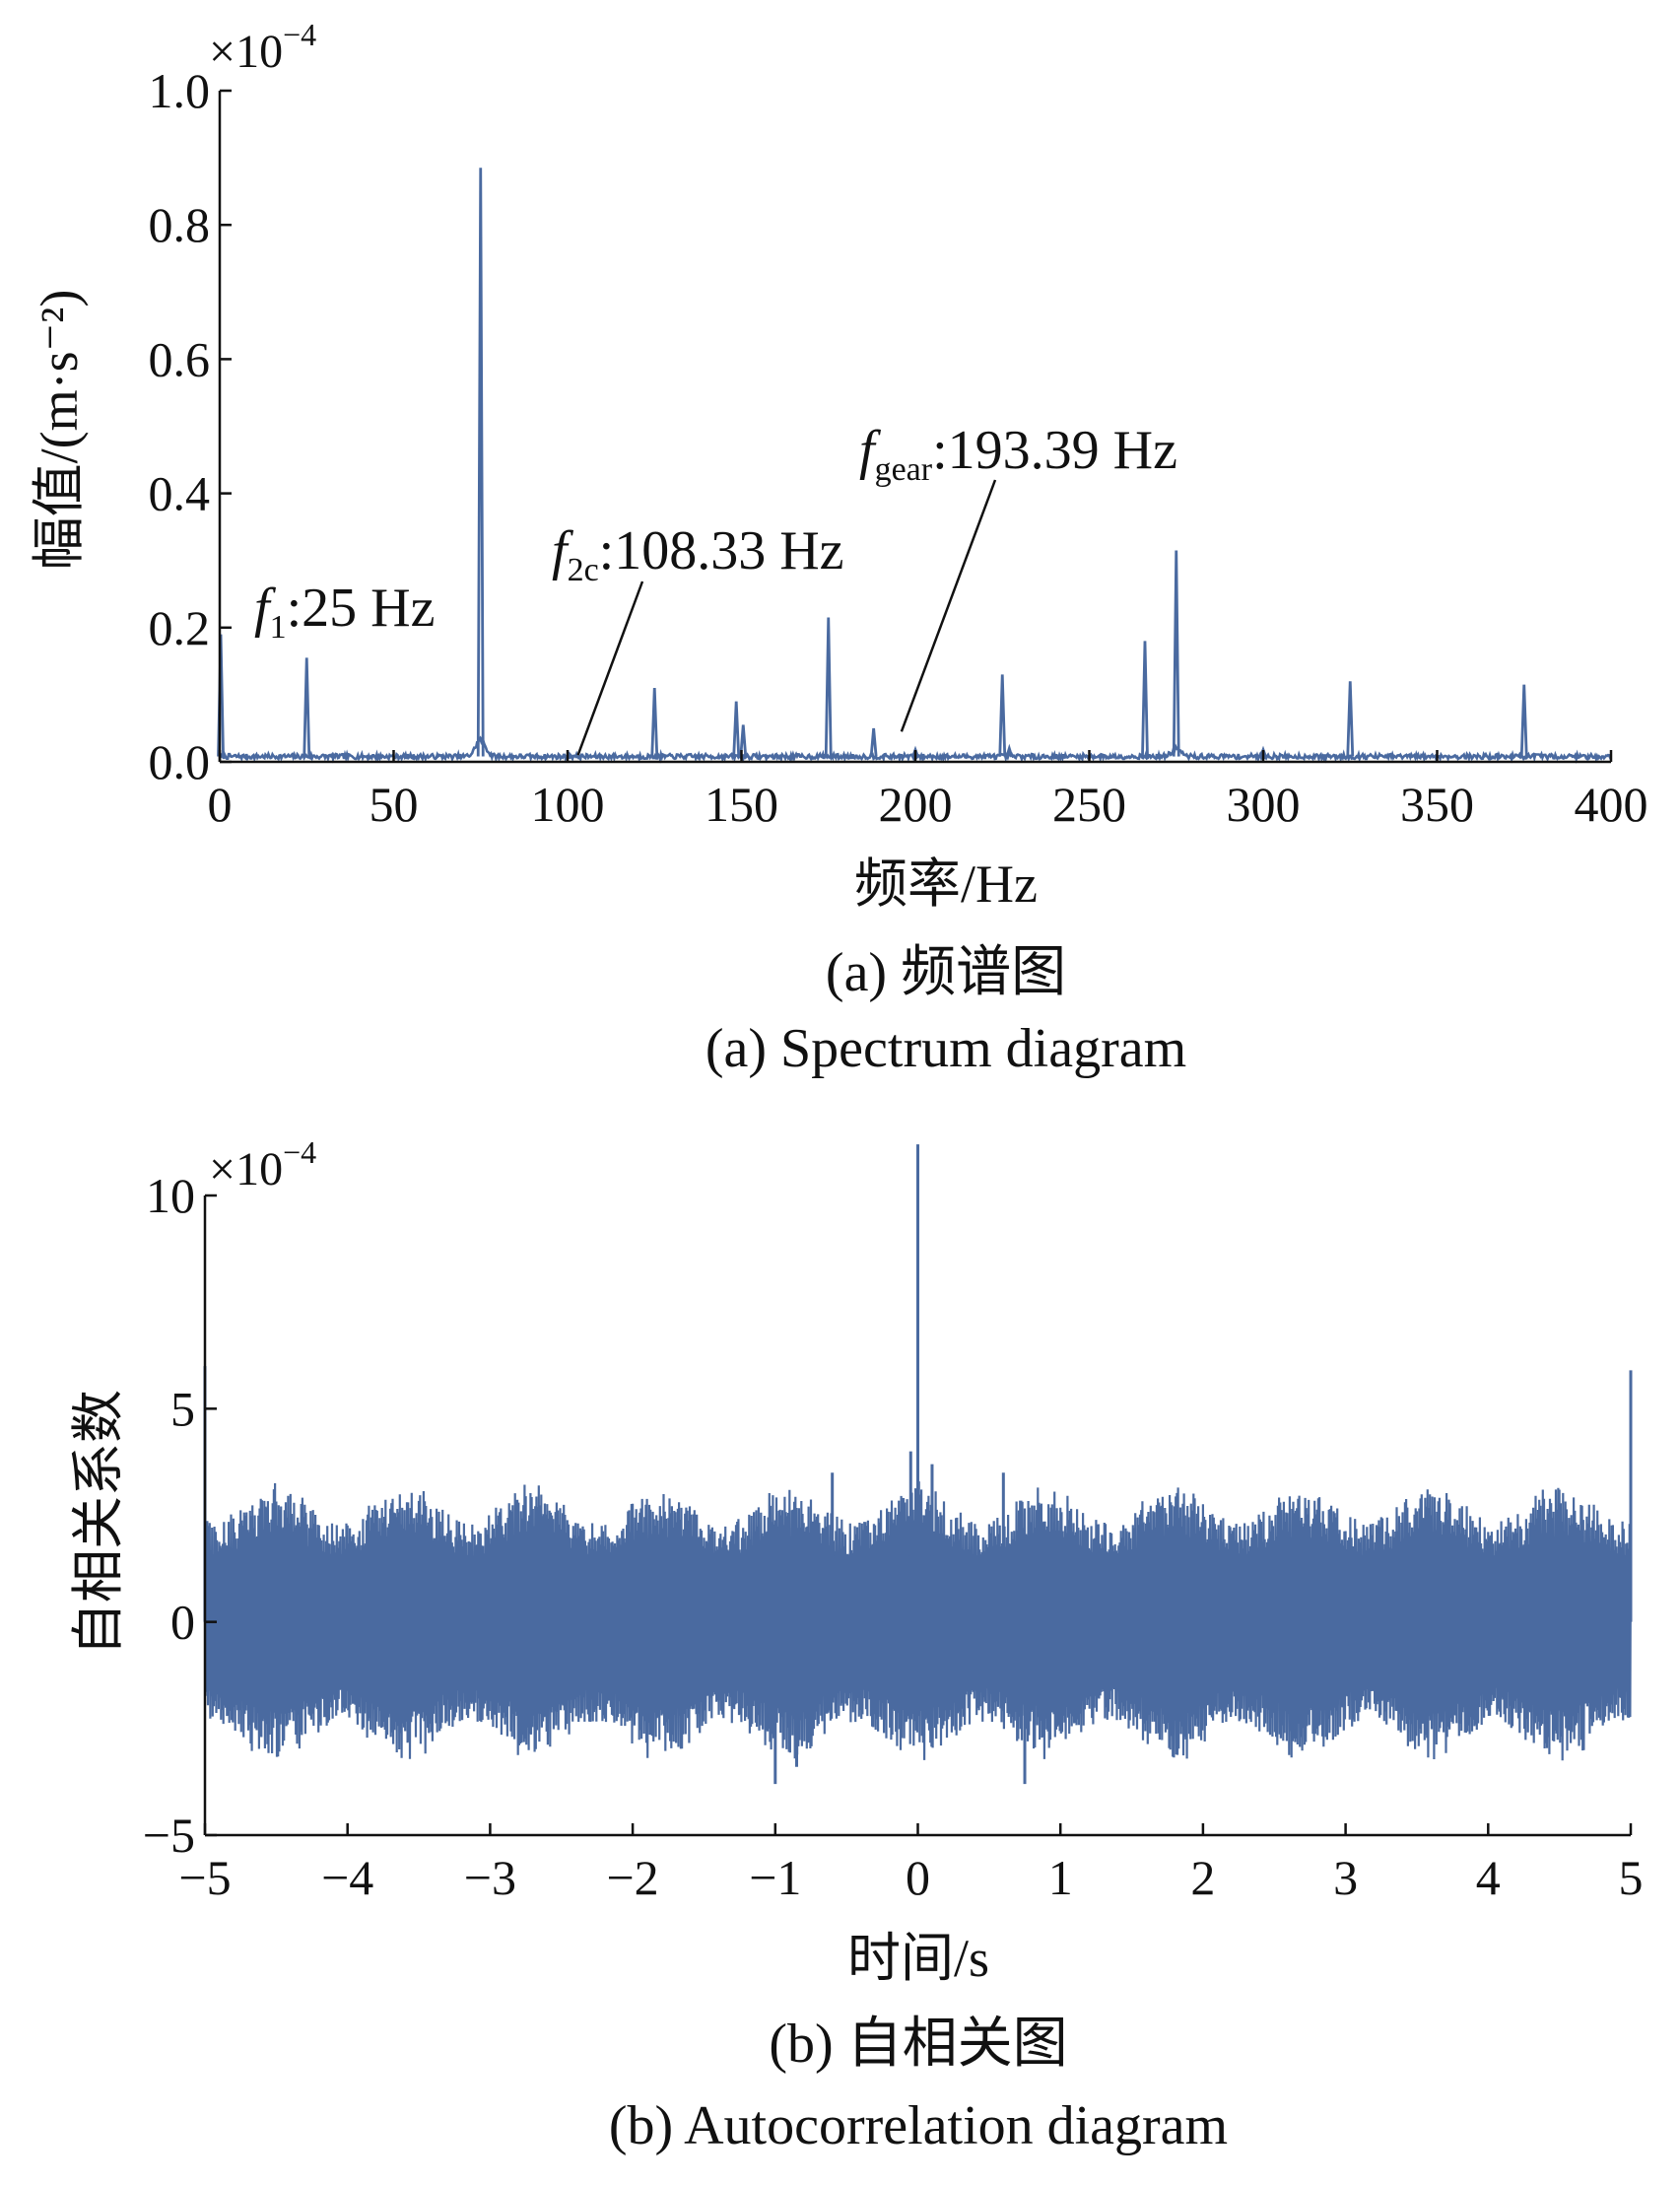 Image resolution: width=1680 pixels, height=2185 pixels. What do you see at coordinates (180, 224) in the screenshot?
I see `y-tick-label: 0.8` at bounding box center [180, 224].